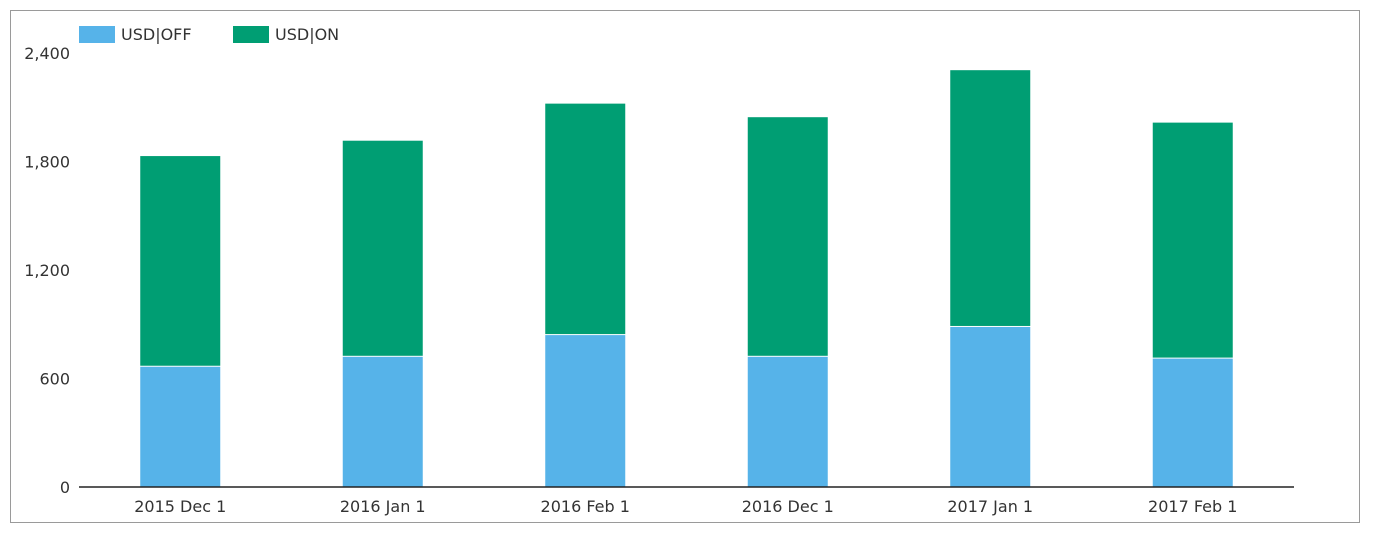 This screenshot has height=536, width=1376. Describe the element at coordinates (54, 379) in the screenshot. I see `y-tick-label: 600` at that location.